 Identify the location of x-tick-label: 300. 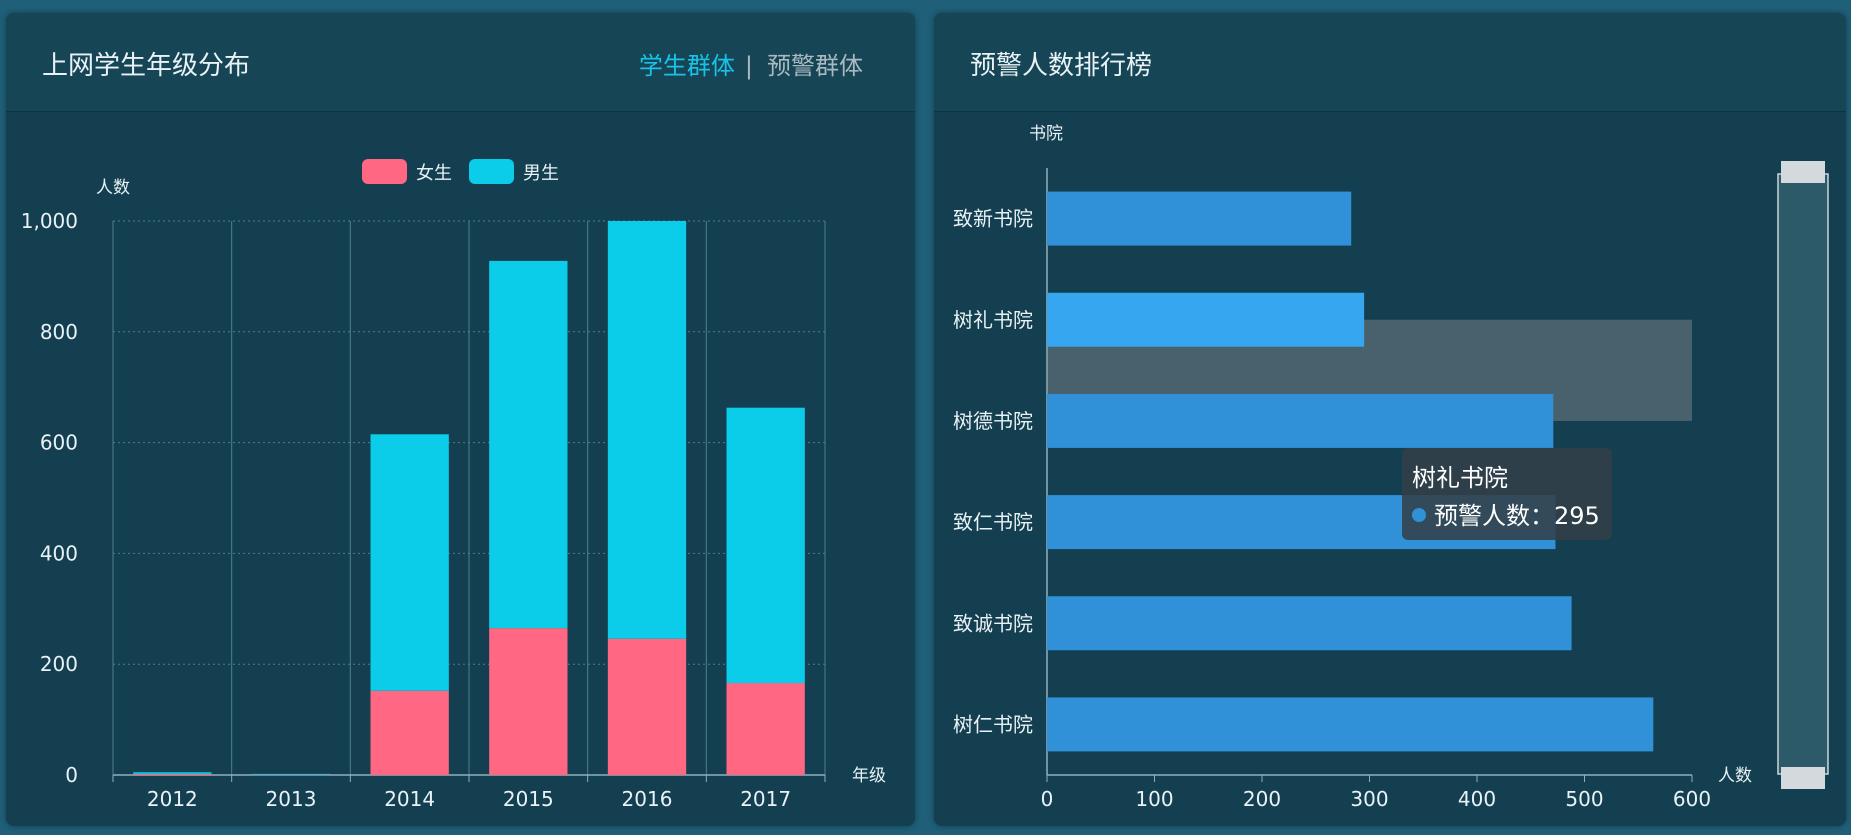
(1369, 799).